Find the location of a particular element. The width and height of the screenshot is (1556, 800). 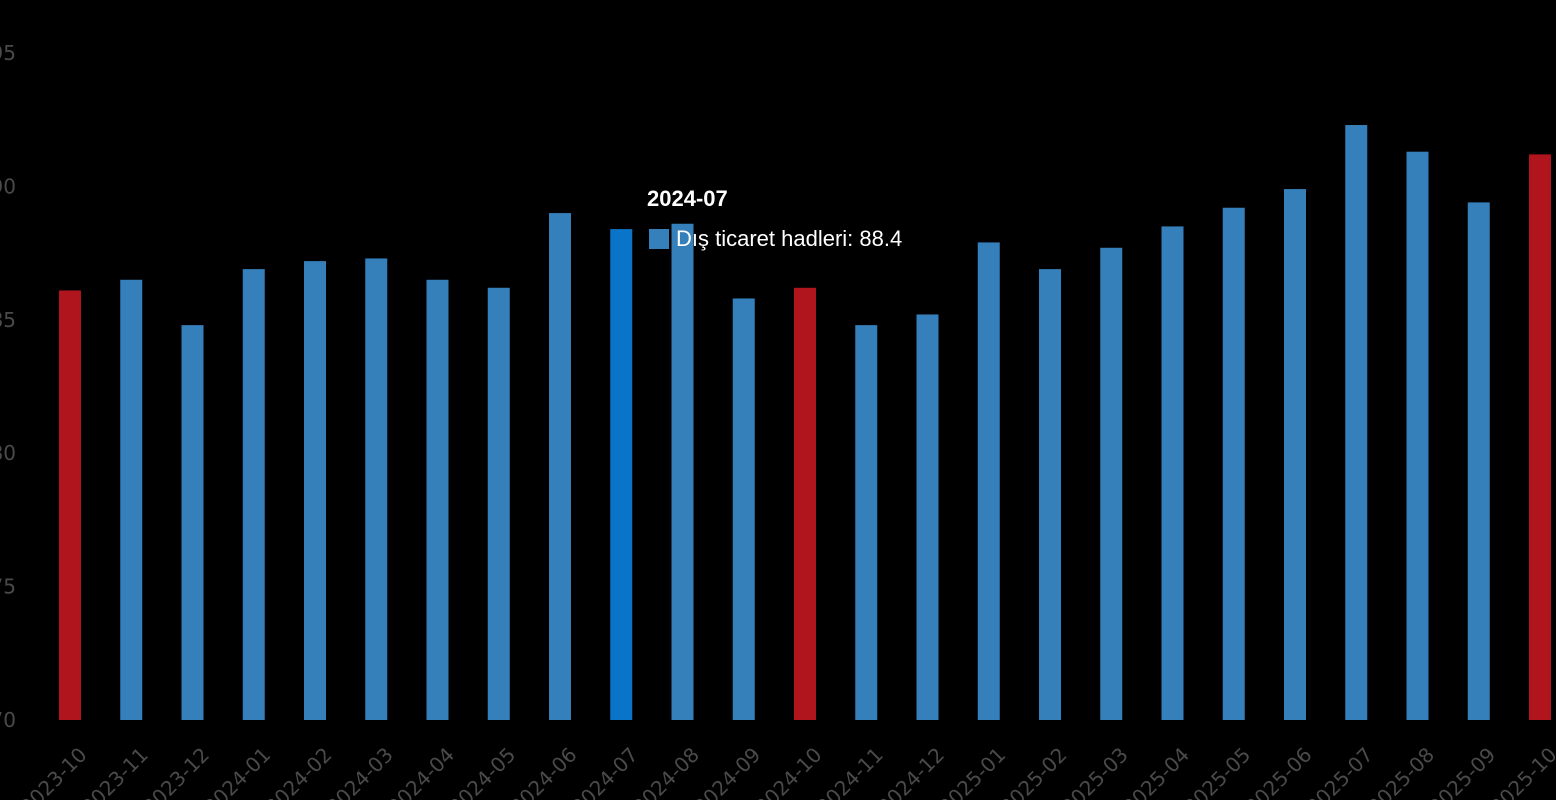

x-tick-label: 2024-08 is located at coordinates (666, 771).